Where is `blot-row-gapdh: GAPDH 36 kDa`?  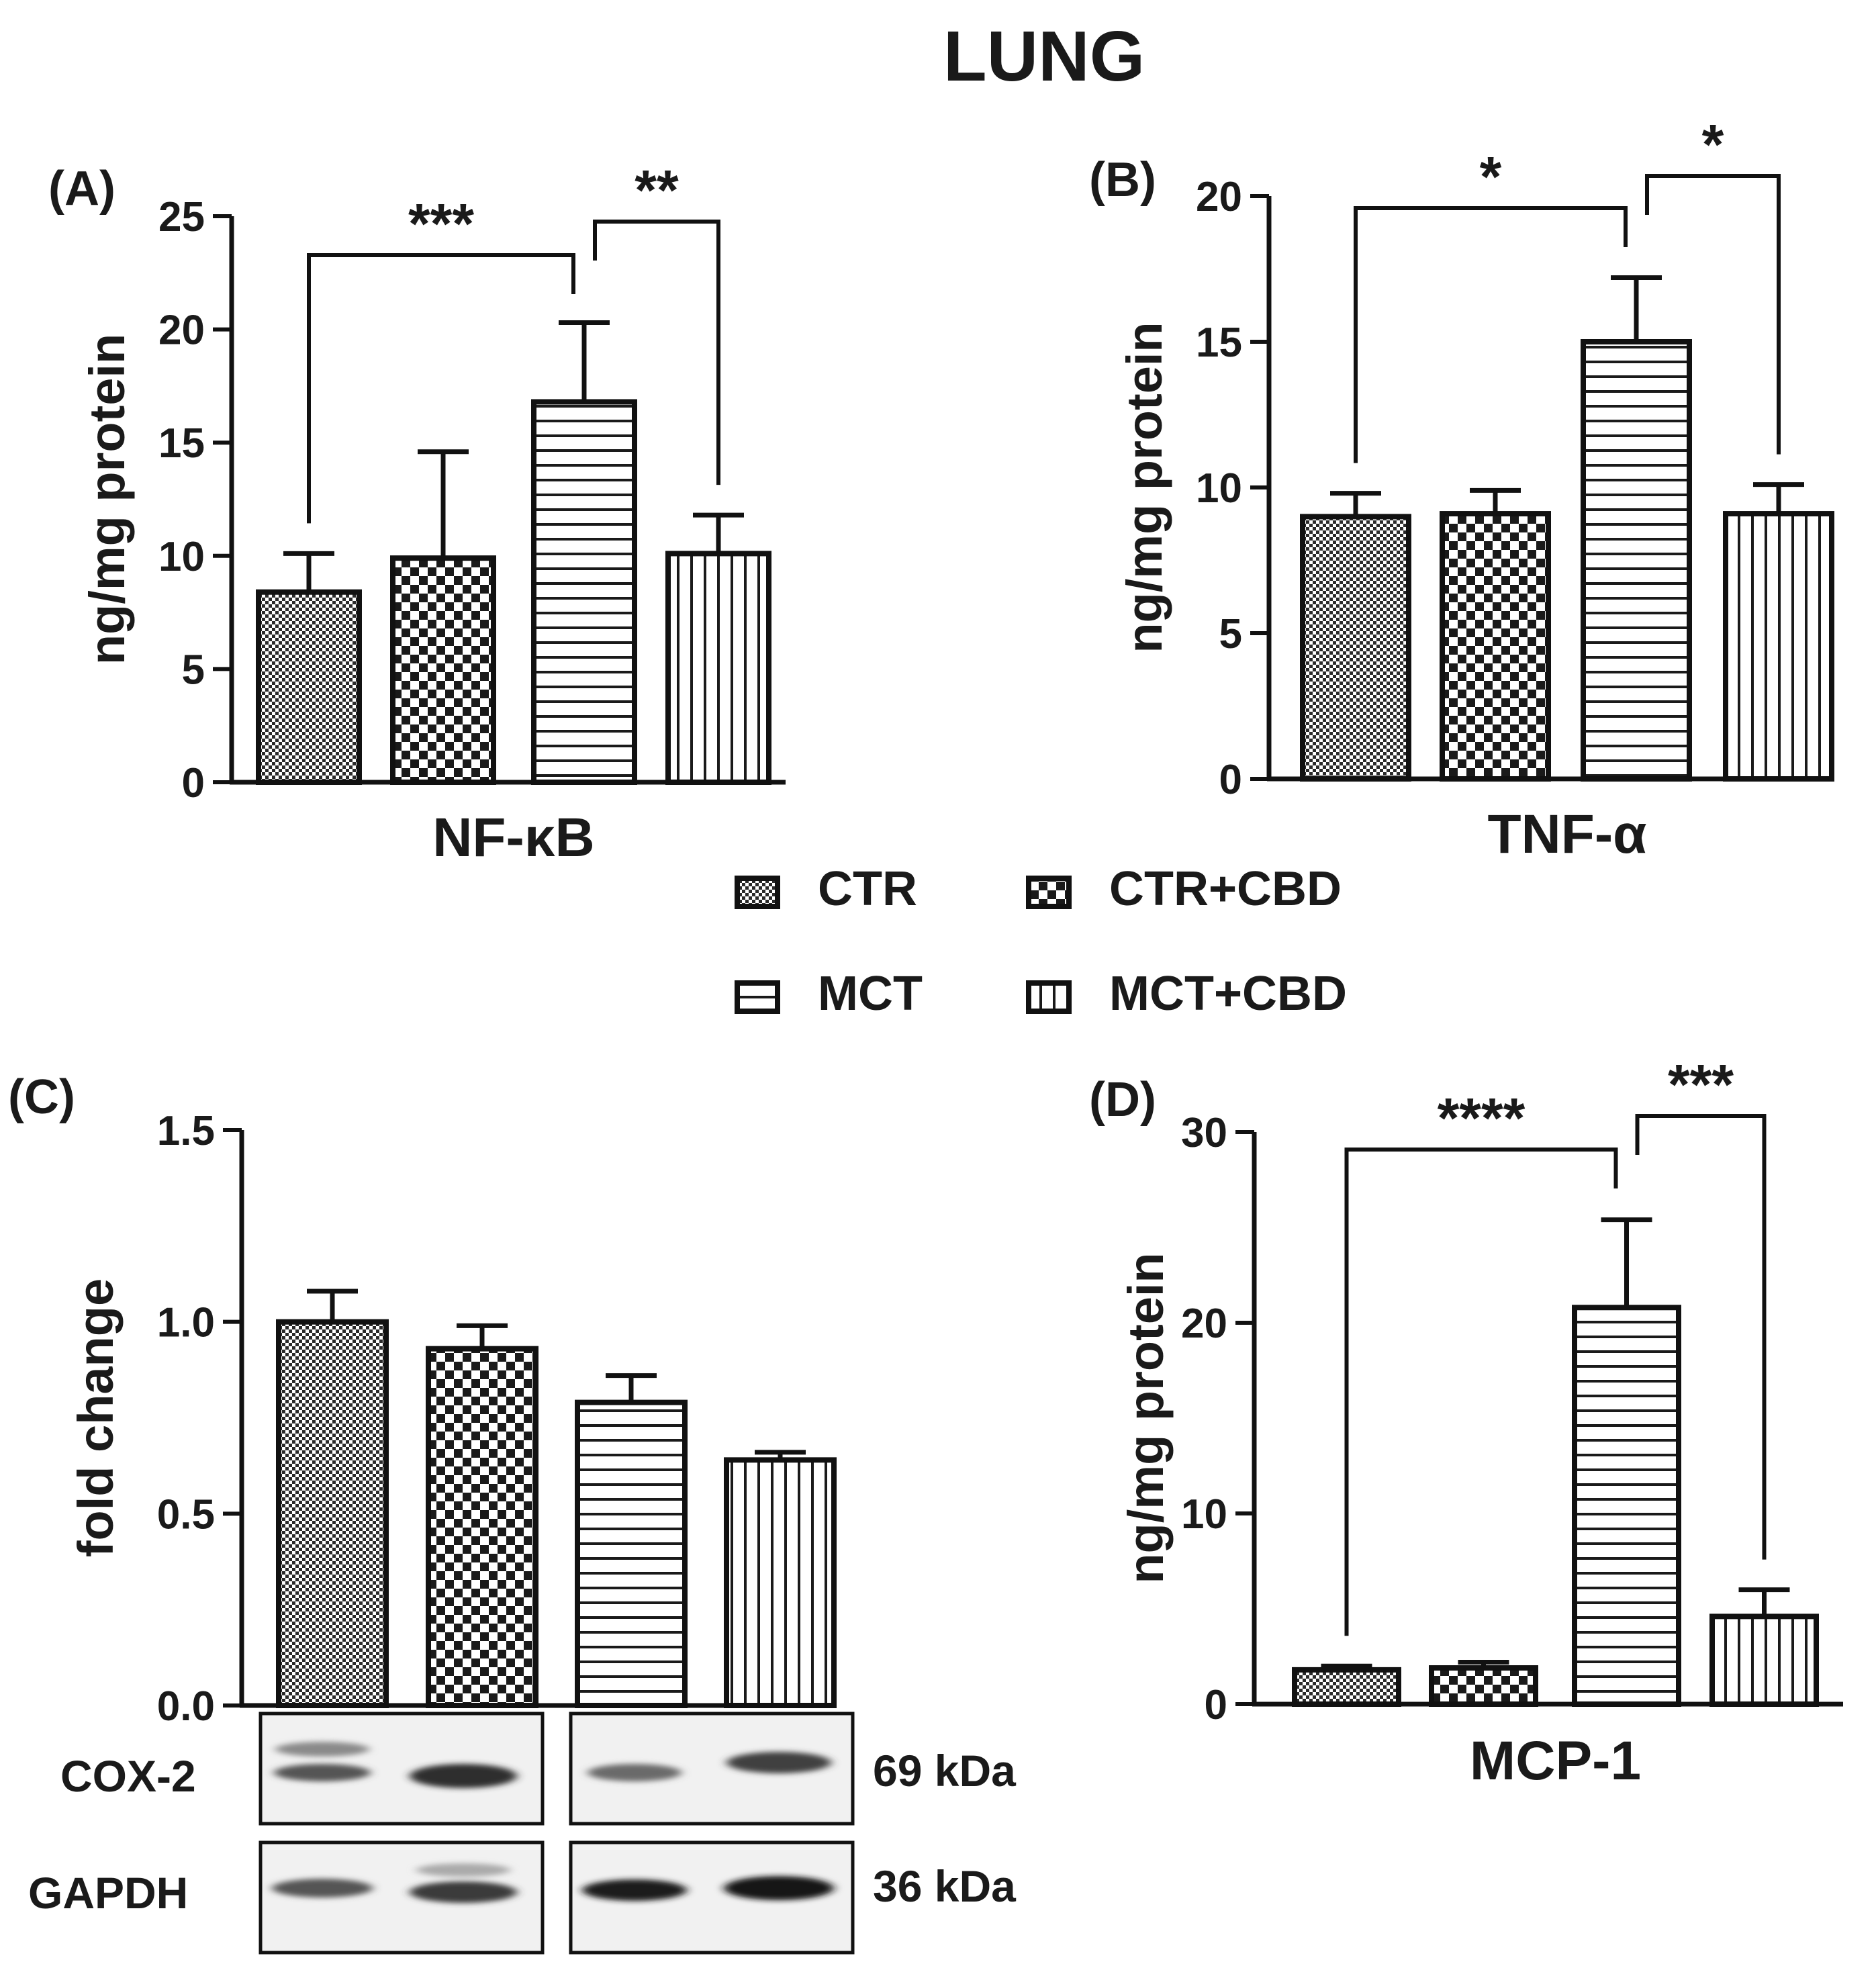 blot-row-gapdh: GAPDH 36 kDa is located at coordinates (522, 1897).